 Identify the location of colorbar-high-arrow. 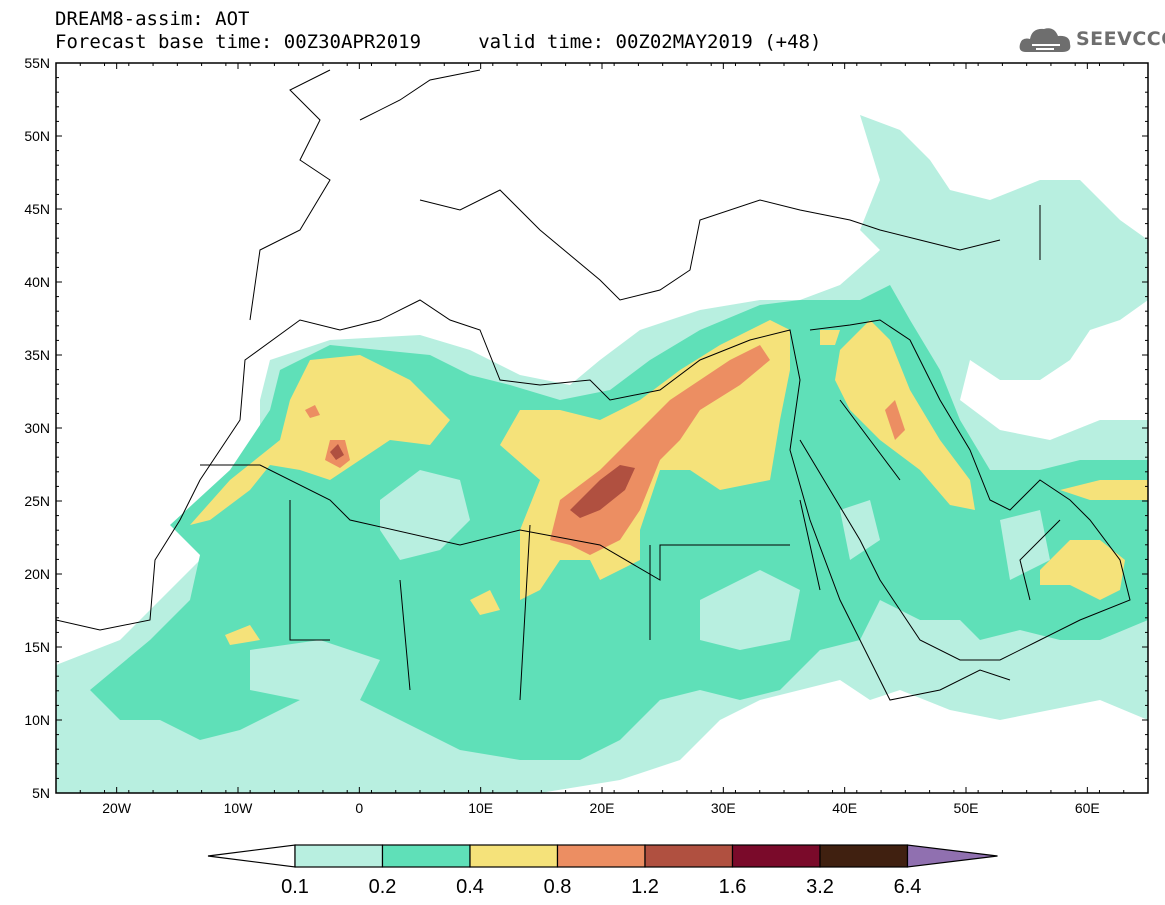
(952, 856).